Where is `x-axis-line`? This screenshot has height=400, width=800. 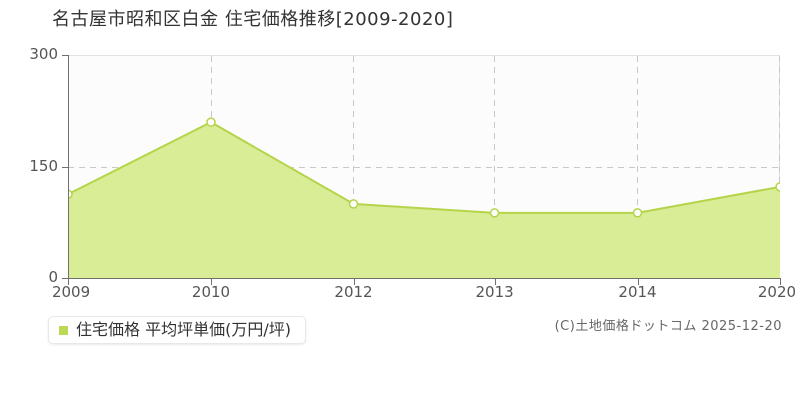 x-axis-line is located at coordinates (424, 278).